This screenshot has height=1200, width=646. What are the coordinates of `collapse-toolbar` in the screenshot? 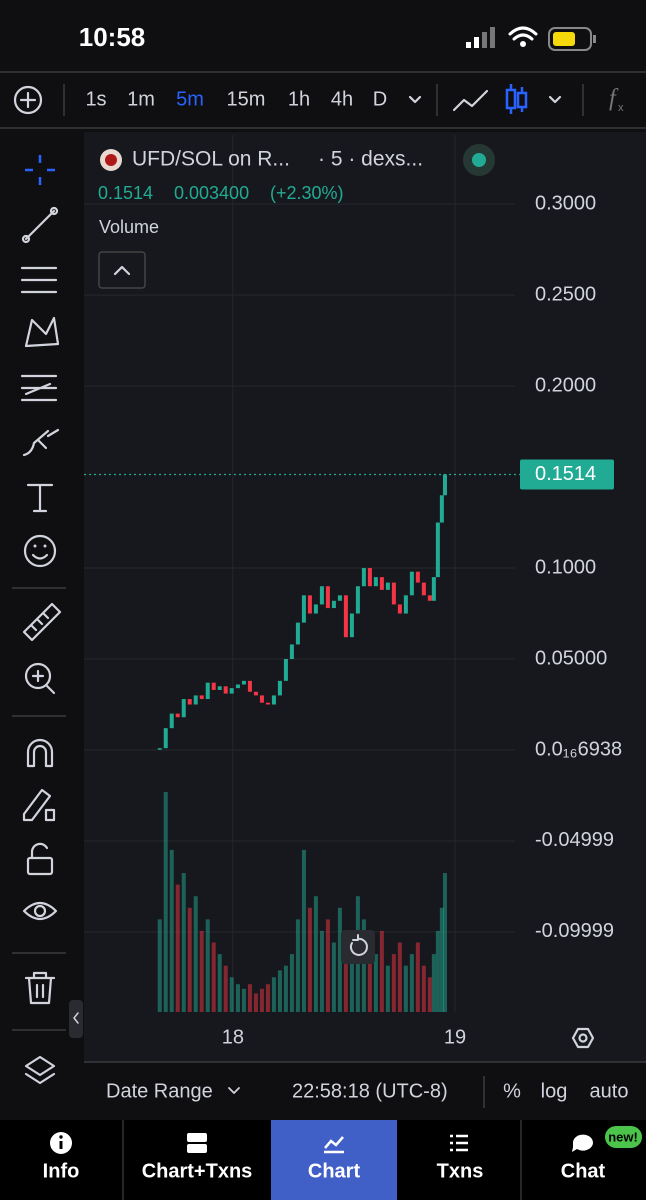 It's located at (76, 1019).